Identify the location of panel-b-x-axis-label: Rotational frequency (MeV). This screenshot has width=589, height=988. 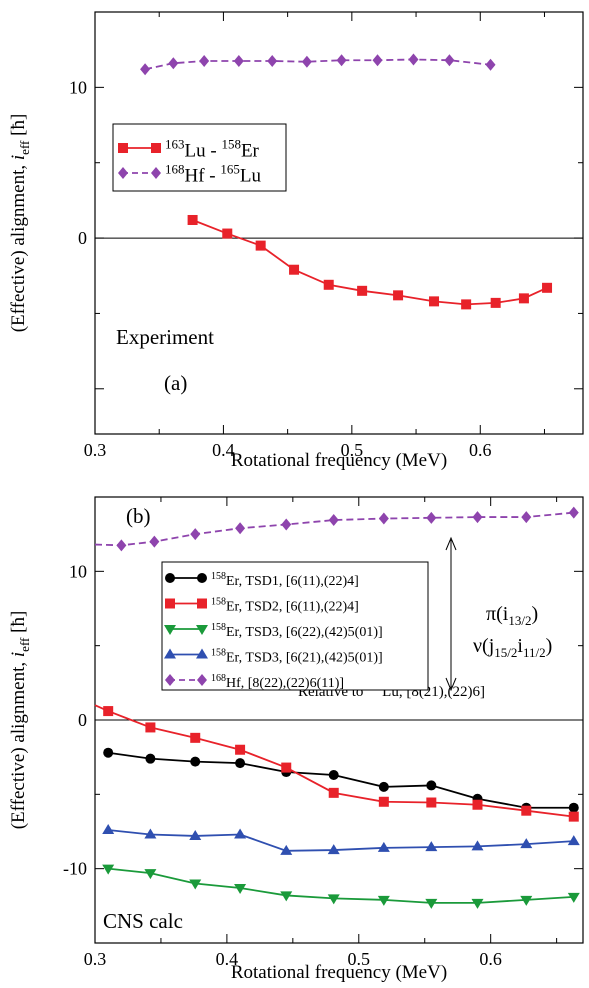
(339, 972).